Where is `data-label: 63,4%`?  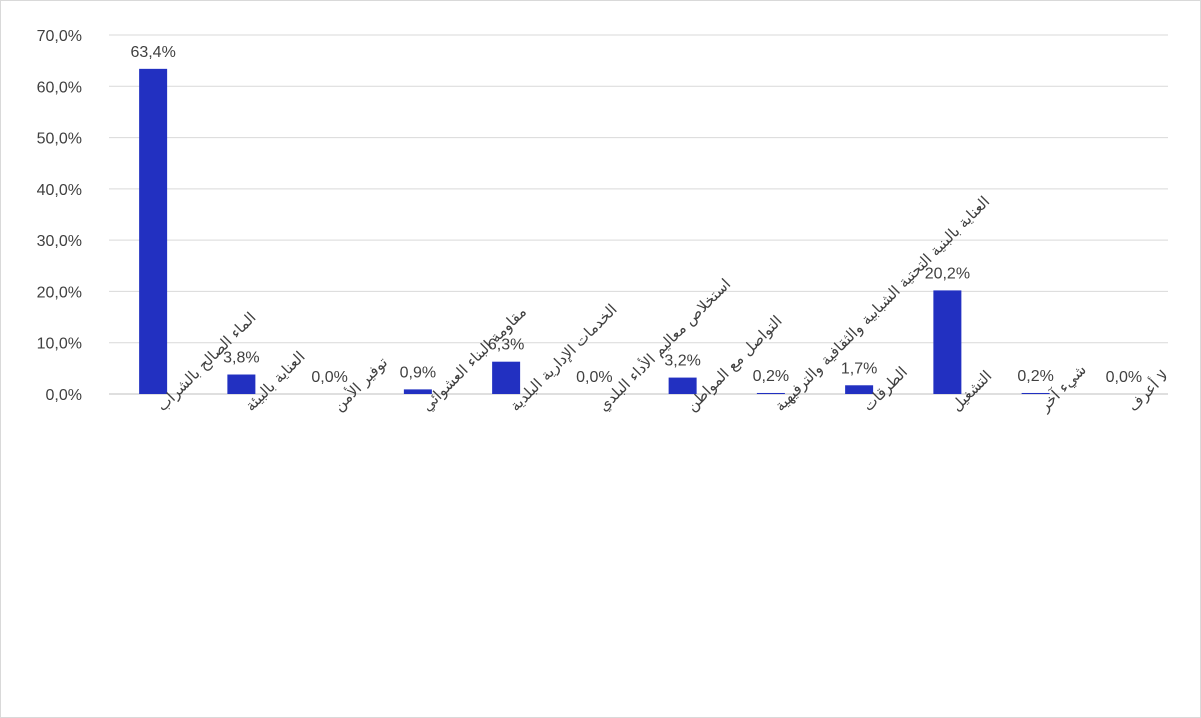 data-label: 63,4% is located at coordinates (152, 52).